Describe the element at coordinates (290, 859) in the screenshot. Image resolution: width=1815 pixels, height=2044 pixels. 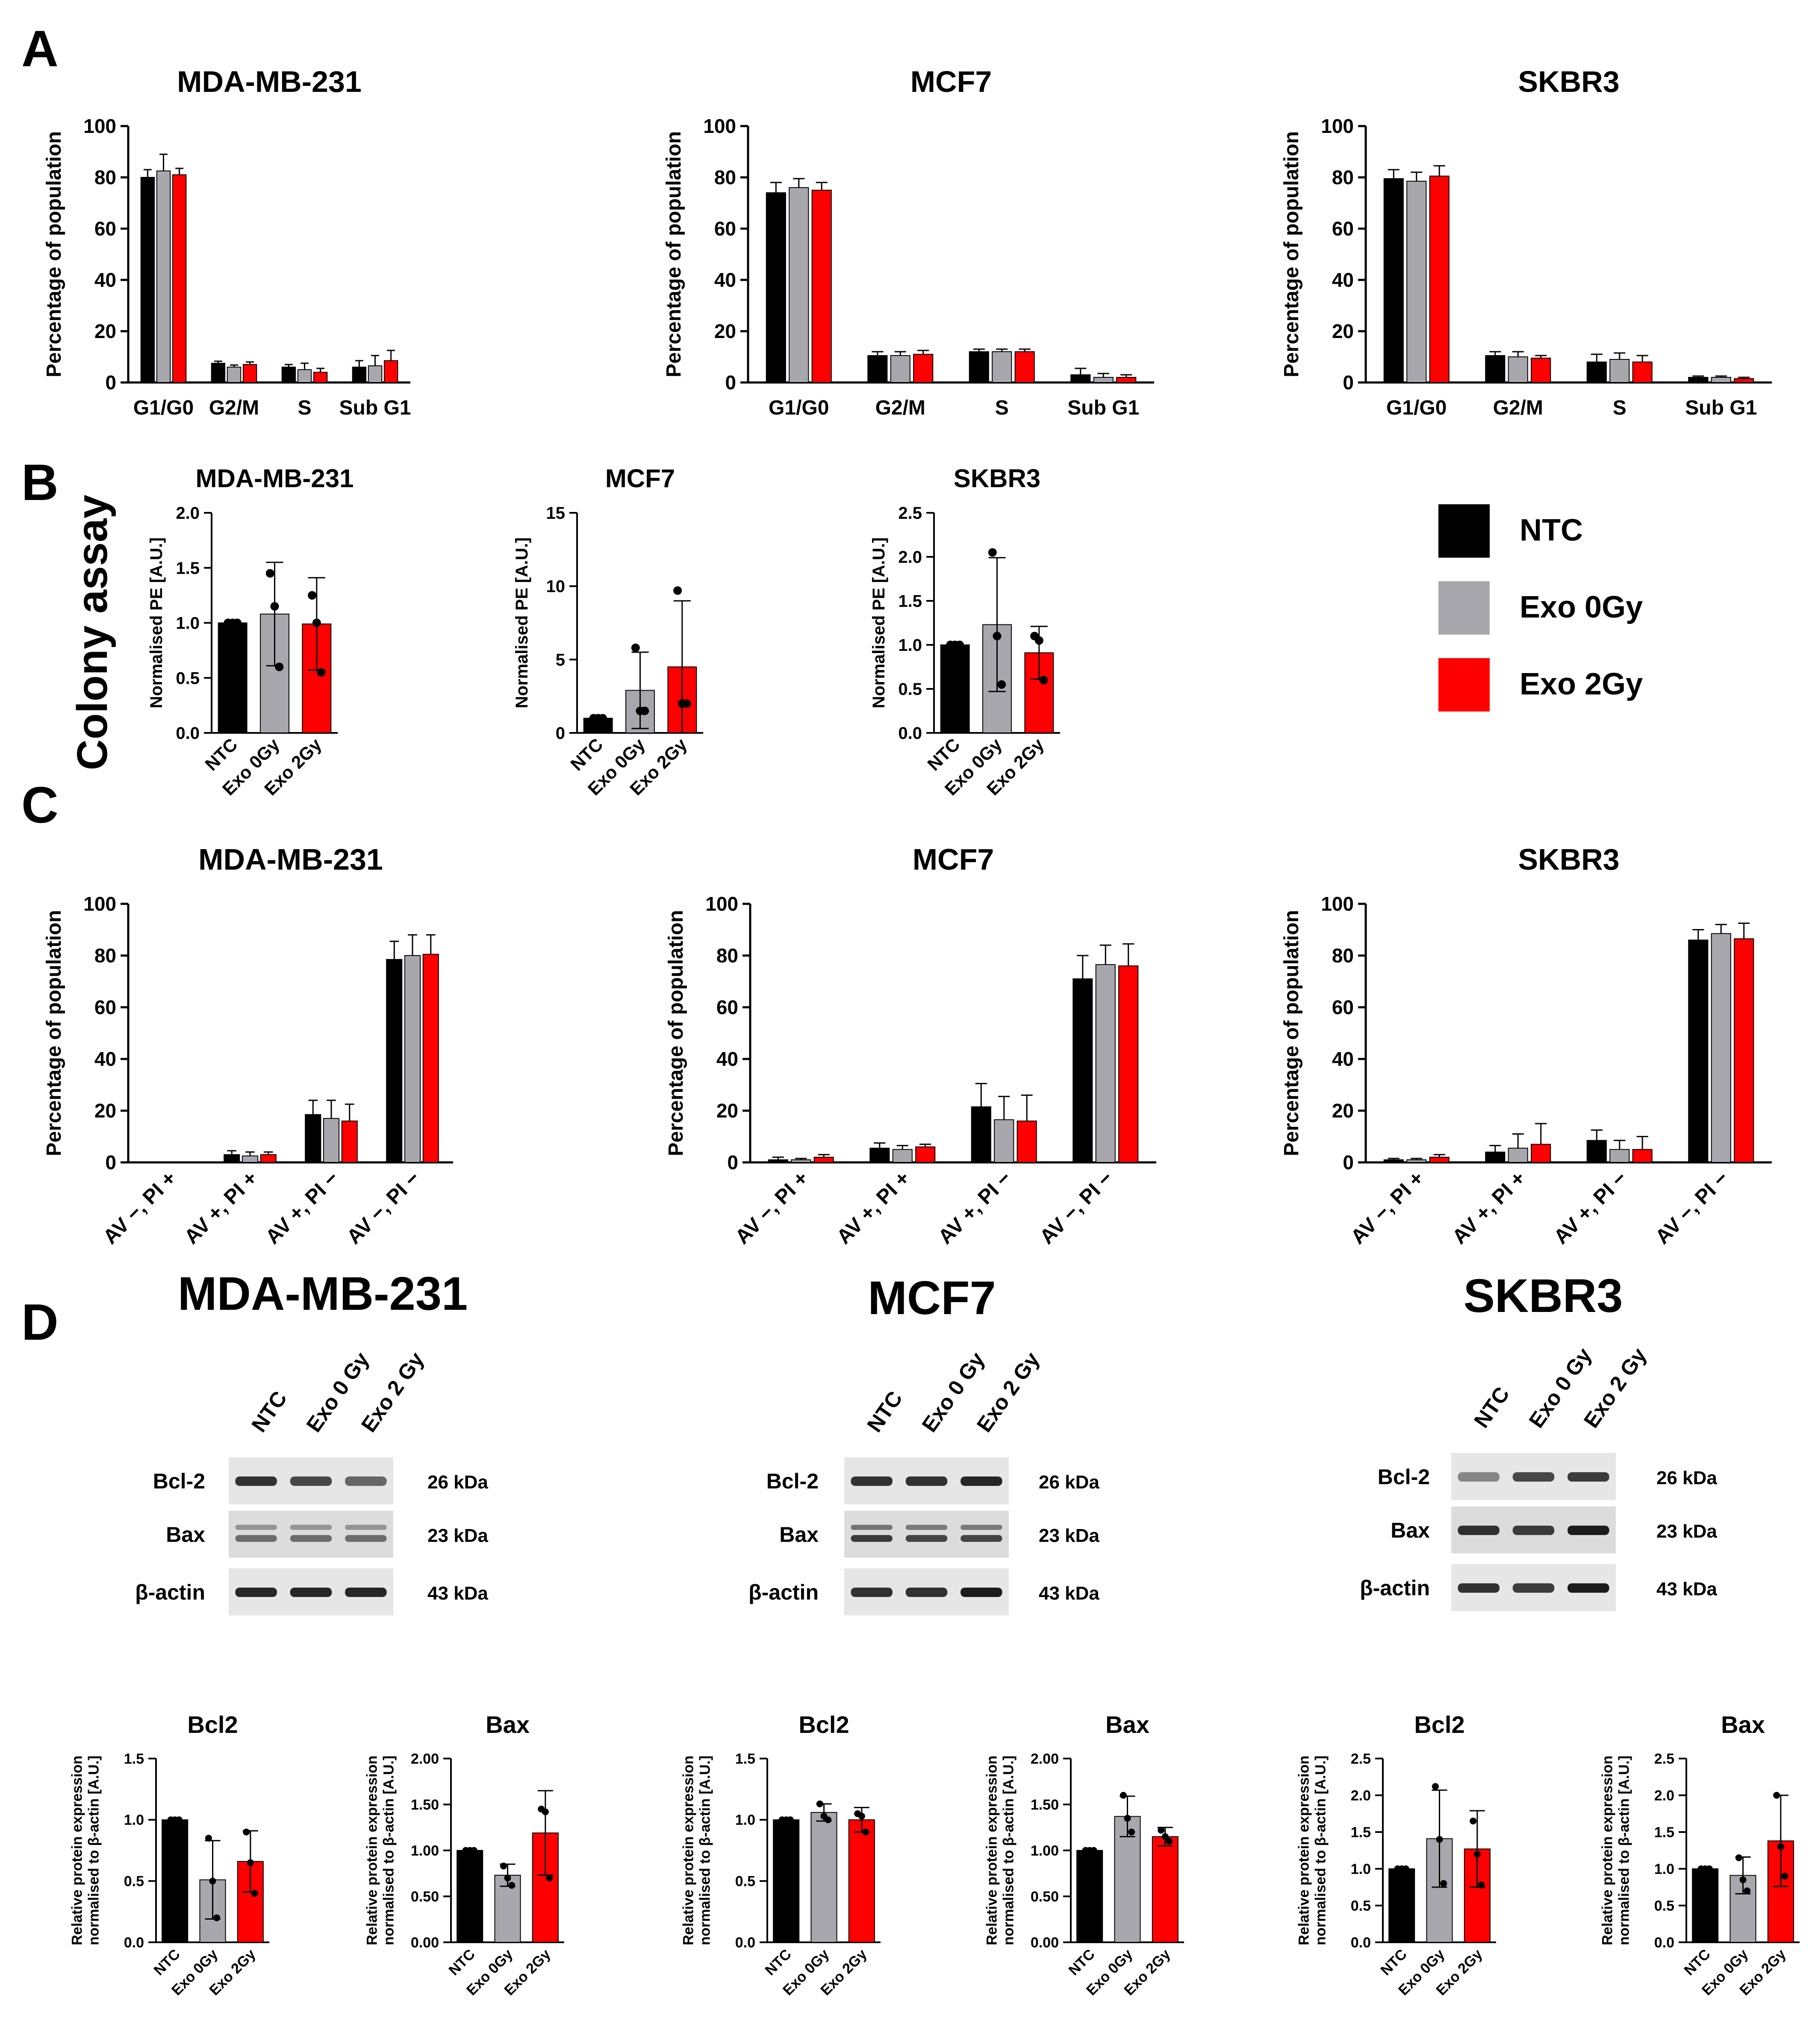
I see `chart-title: MDA-MB-231` at that location.